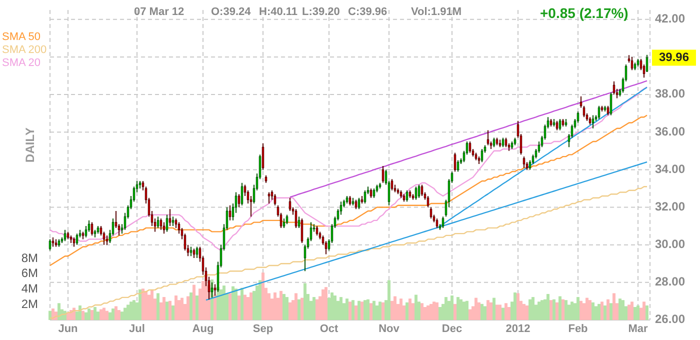 This screenshot has width=700, height=340. I want to click on y-tick-label: 26.00, so click(670, 319).